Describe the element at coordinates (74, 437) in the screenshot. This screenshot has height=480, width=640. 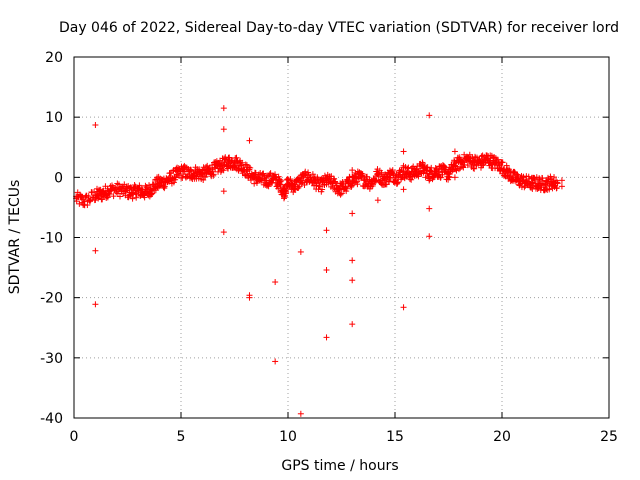
I see `x-tick-label: 0` at that location.